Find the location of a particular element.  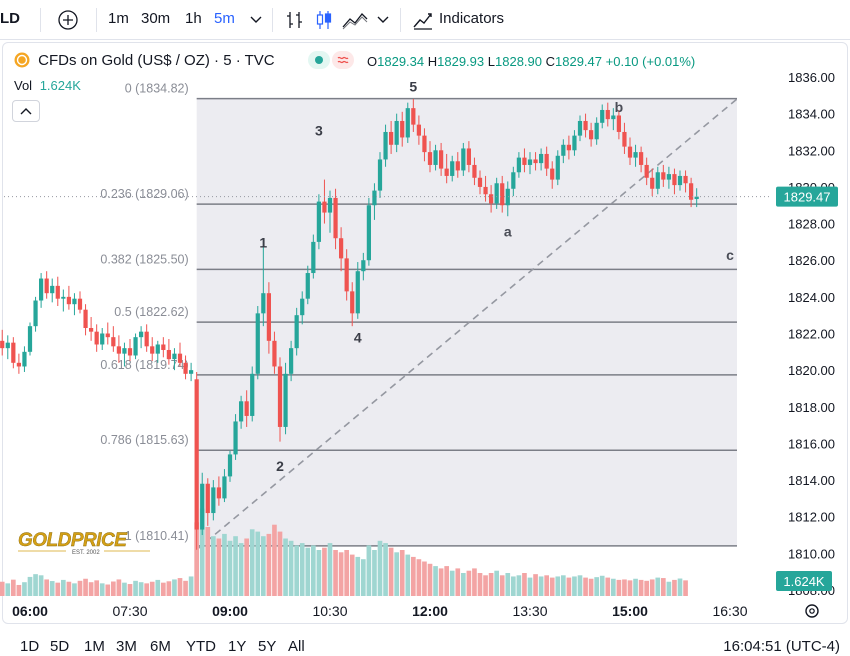

range-6m: 6M is located at coordinates (160, 646).